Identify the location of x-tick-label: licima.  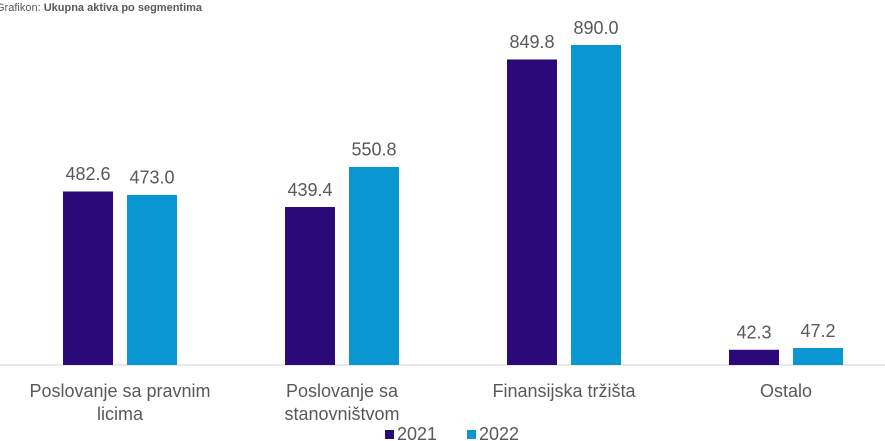
(120, 414).